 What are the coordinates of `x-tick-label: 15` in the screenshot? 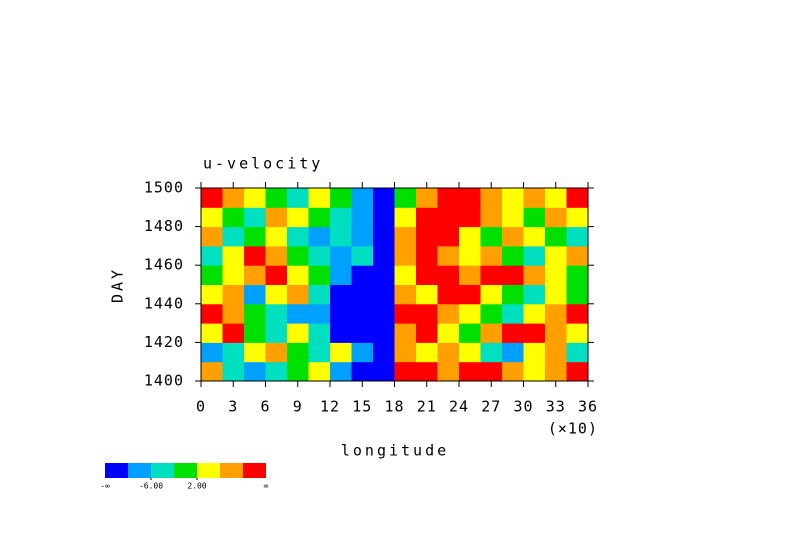 It's located at (362, 407).